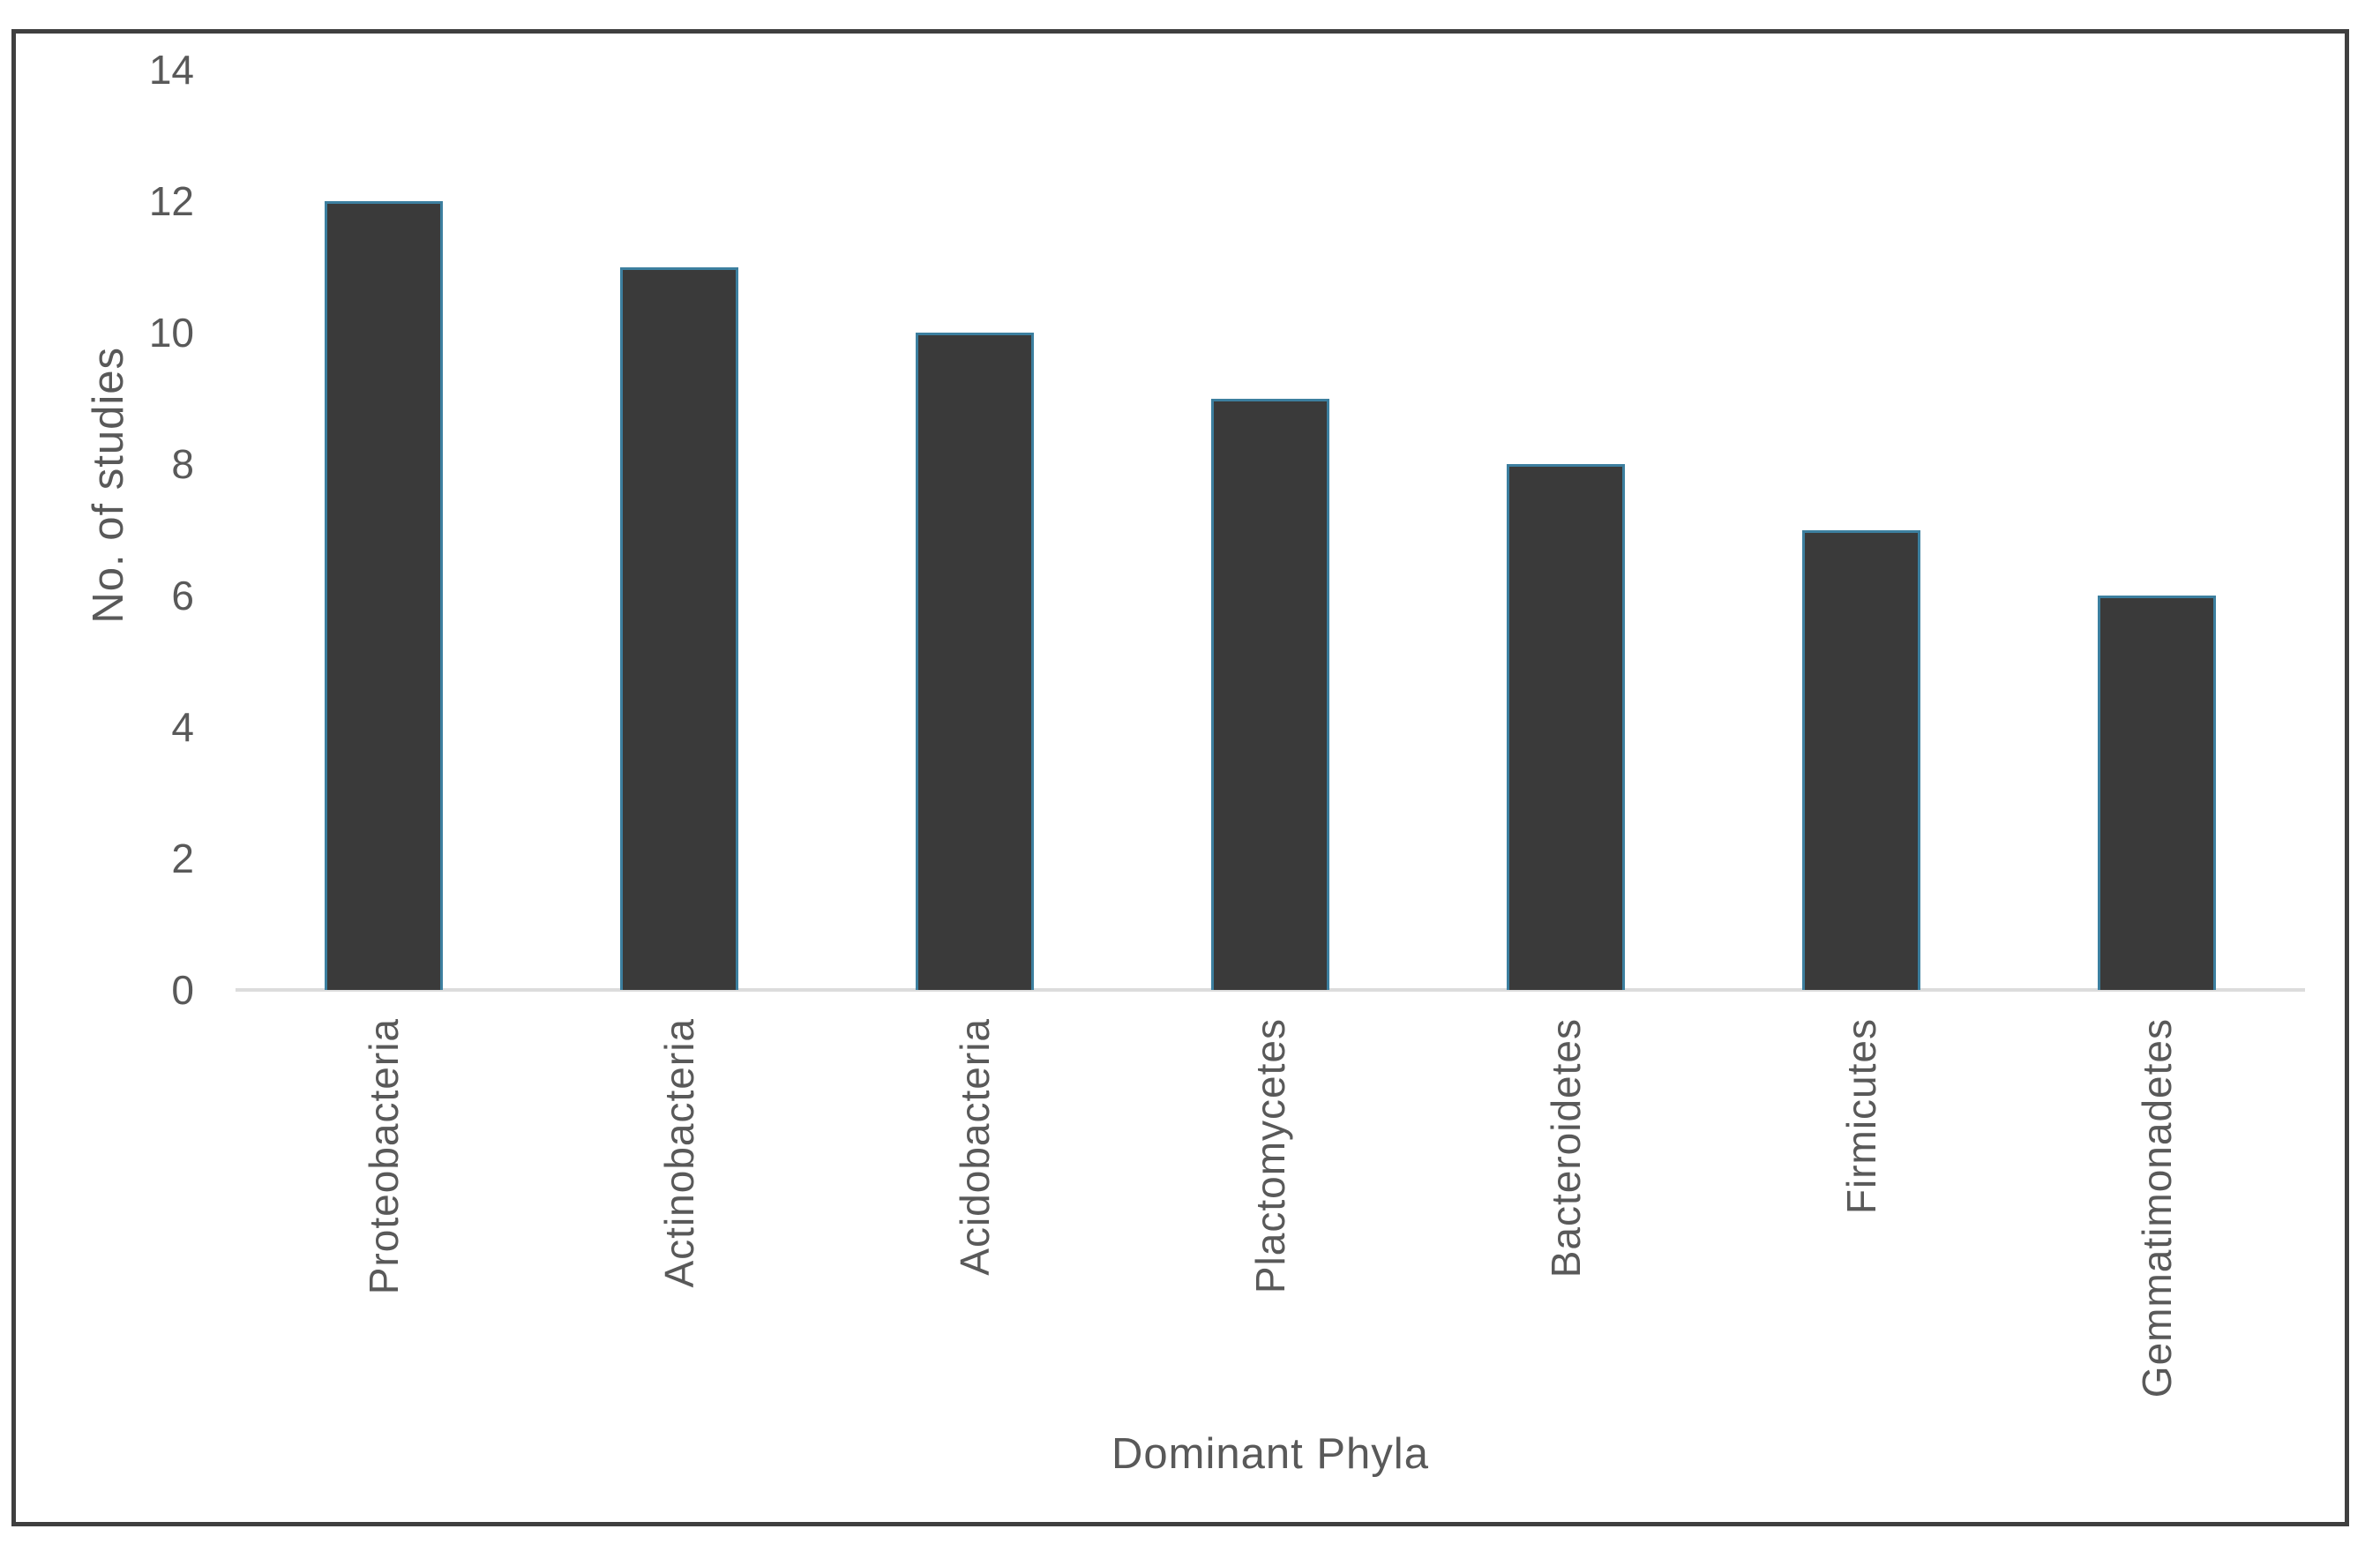 The width and height of the screenshot is (2380, 1559). I want to click on x-label-gemmatimonadetes: Gemmatimonadetes, so click(2157, 1208).